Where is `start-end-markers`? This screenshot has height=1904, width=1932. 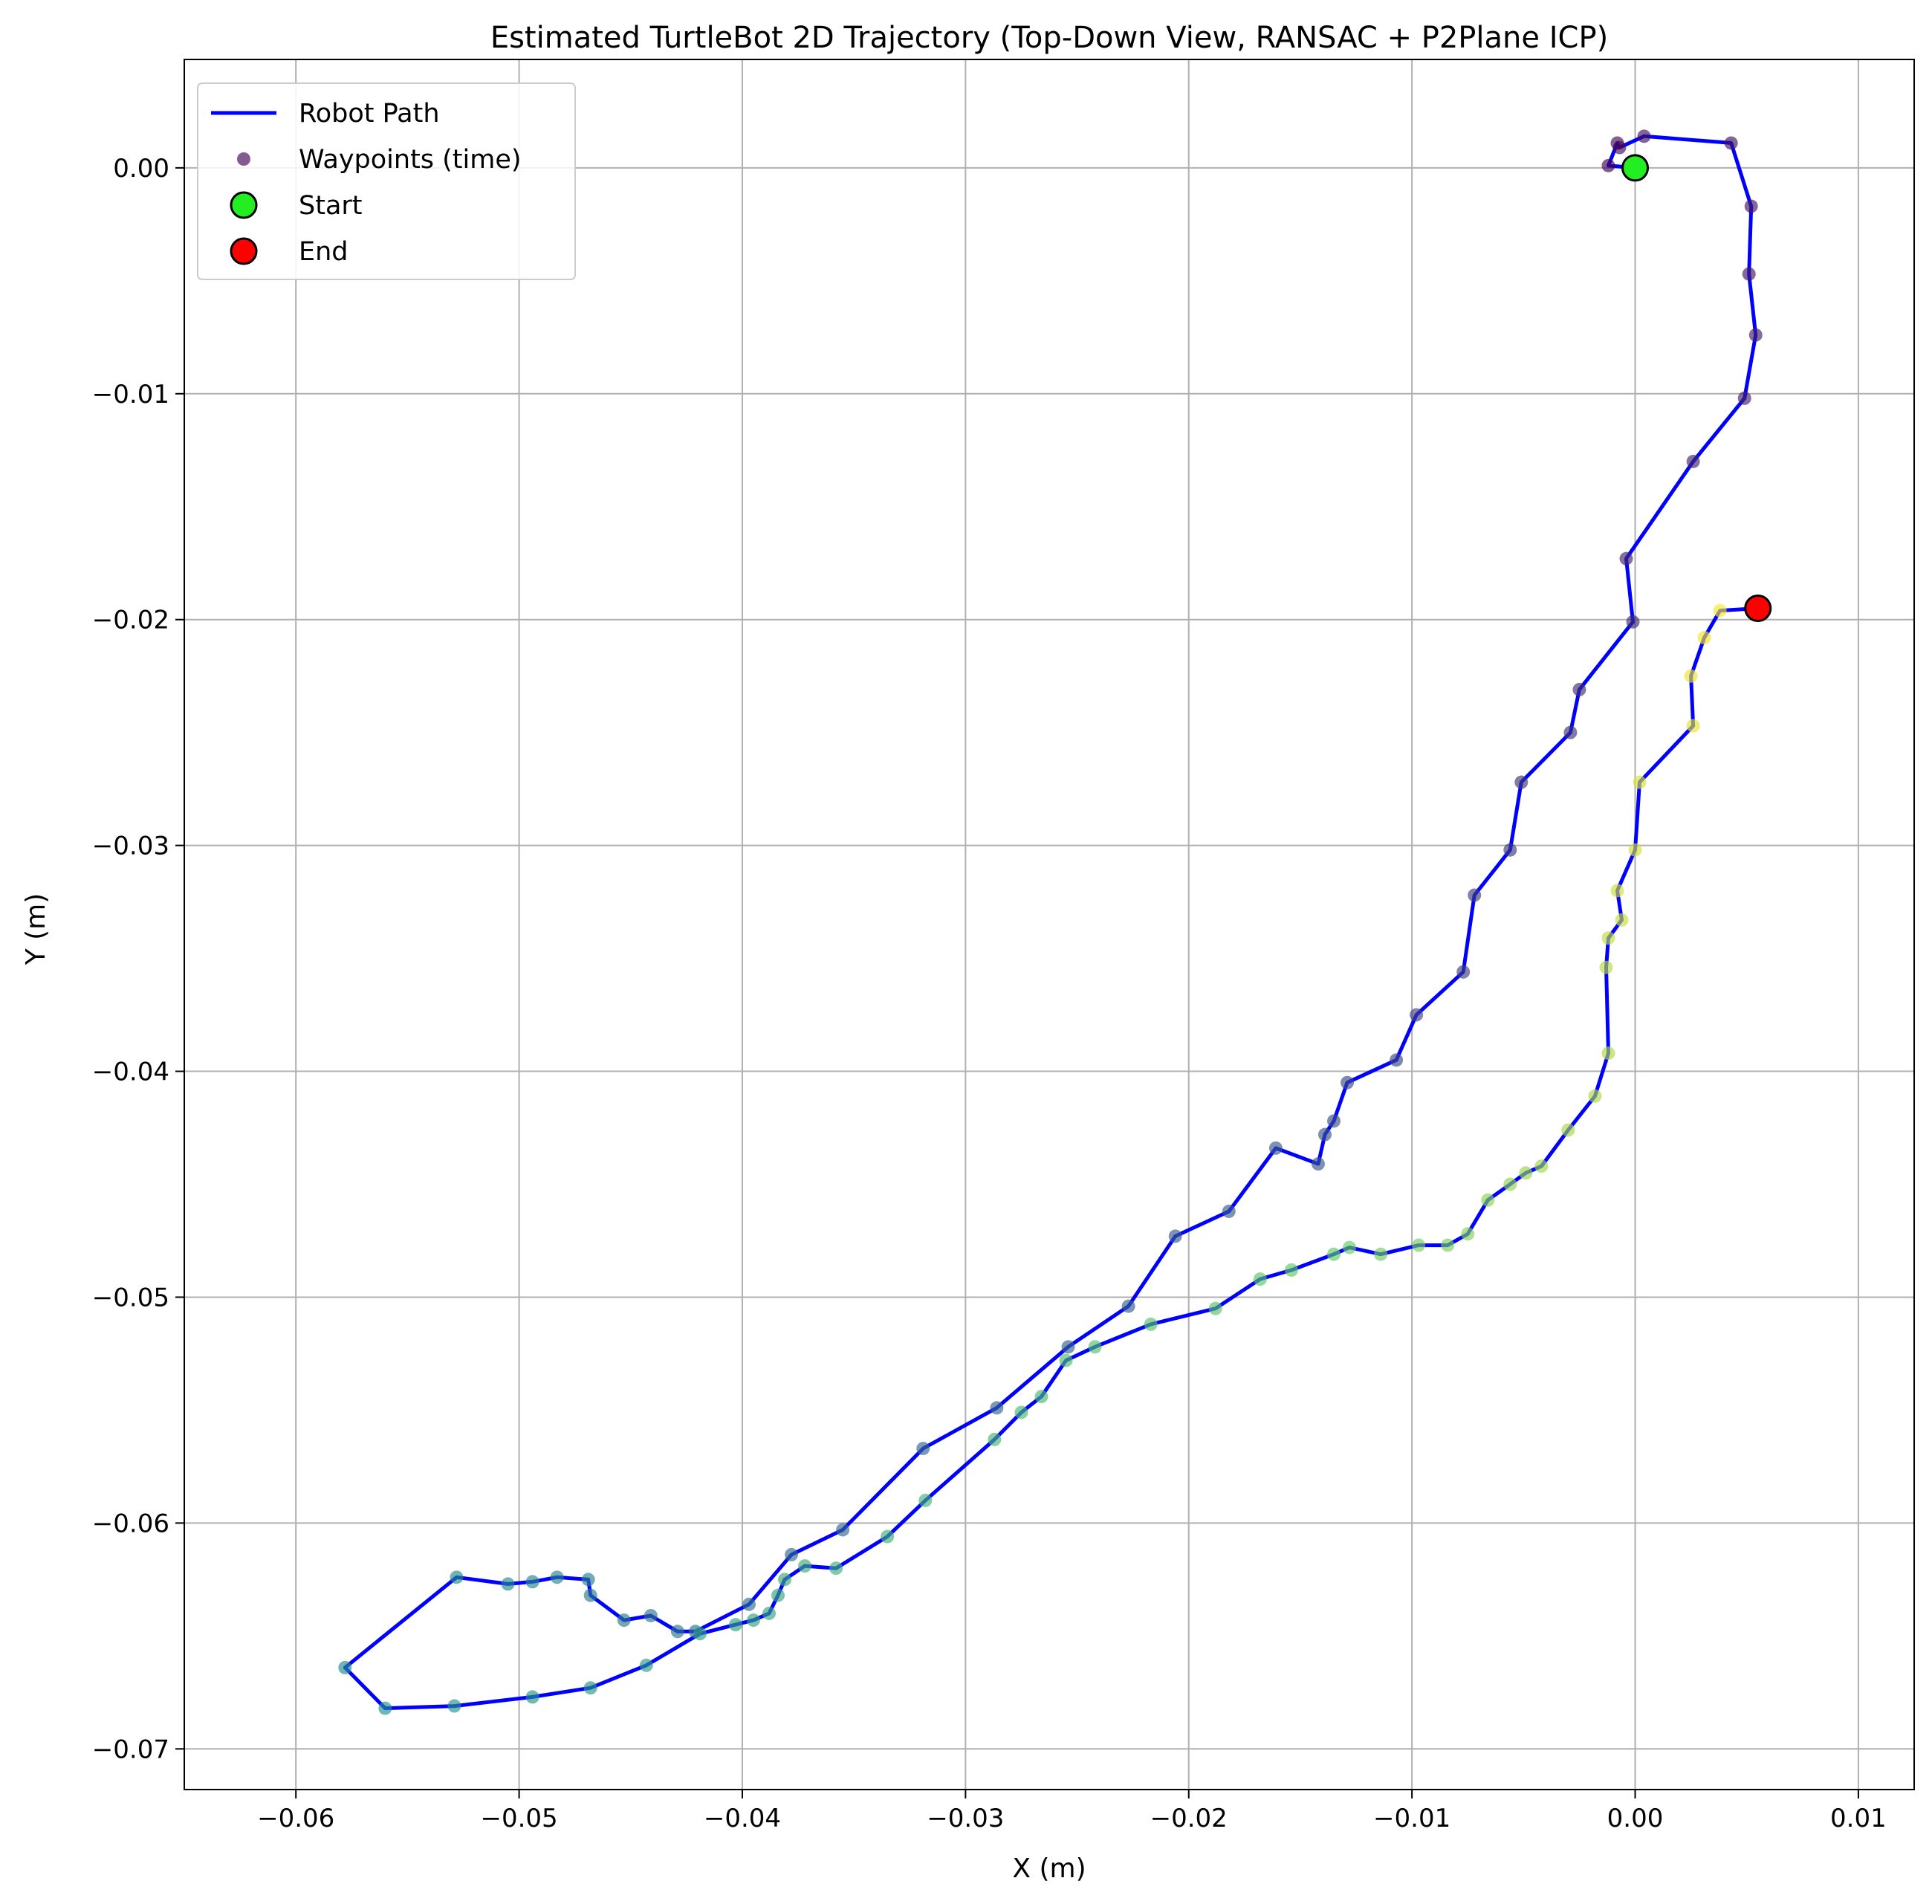
start-end-markers is located at coordinates (1696, 389).